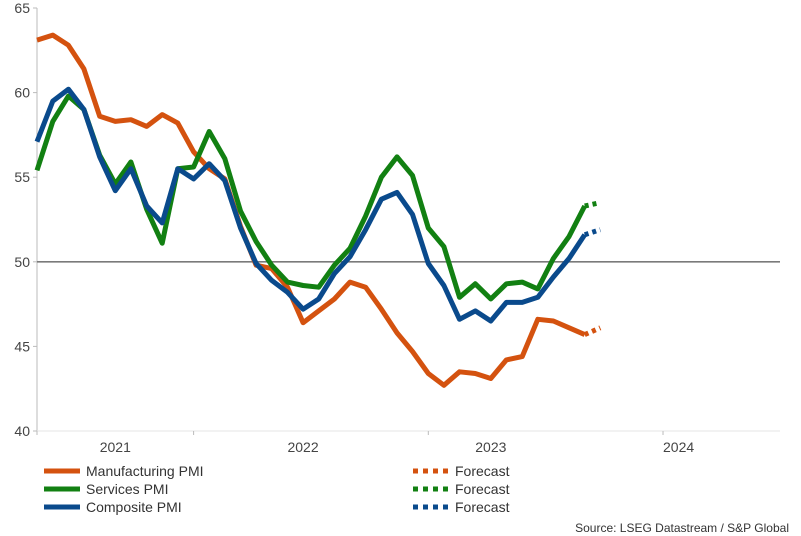 The height and width of the screenshot is (536, 801). I want to click on y-tick-label: 50, so click(22, 262).